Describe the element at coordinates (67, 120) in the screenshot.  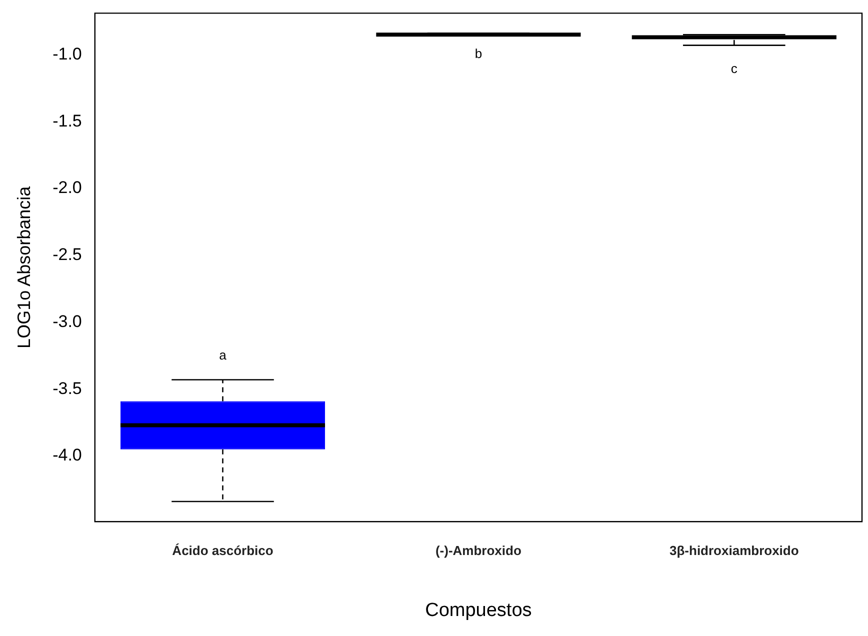
I see `y-tick-label: -1.5` at that location.